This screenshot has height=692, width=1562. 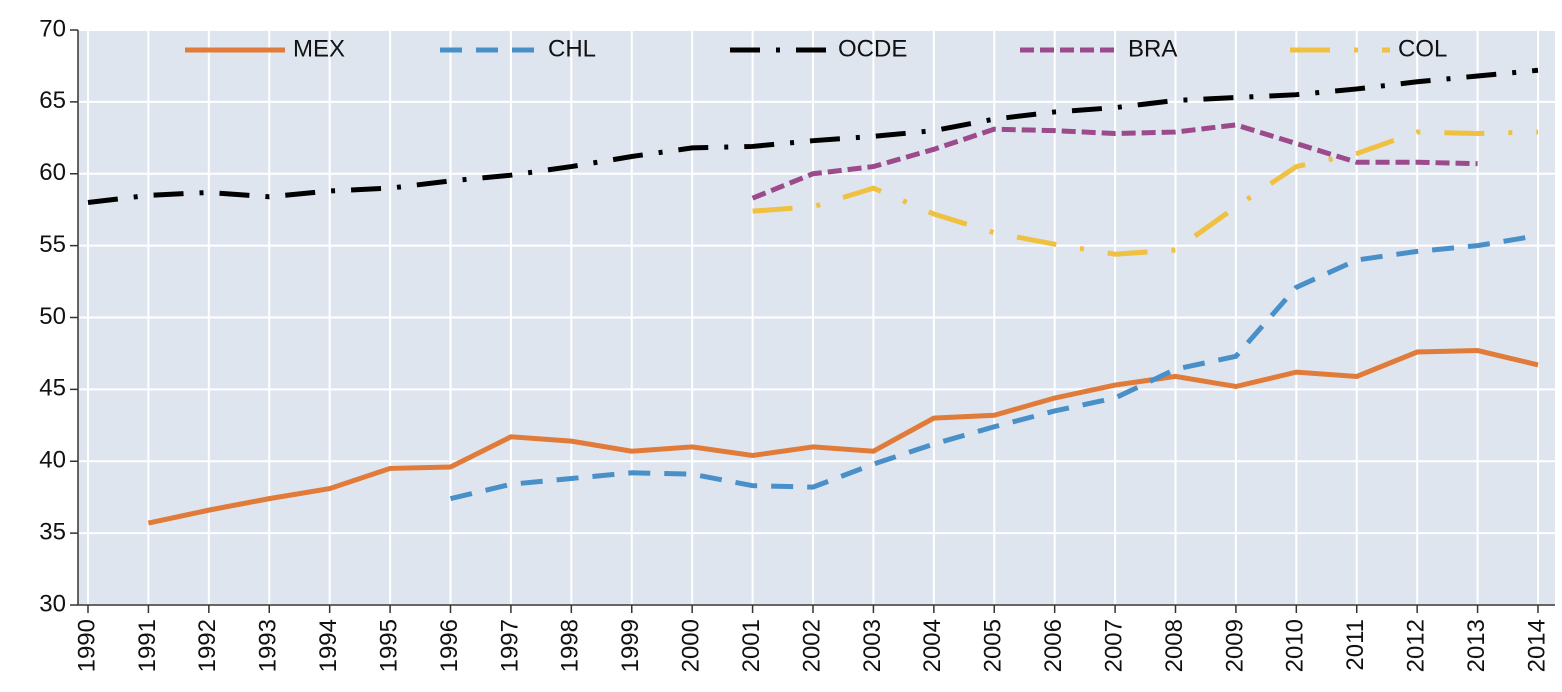 What do you see at coordinates (818, 48) in the screenshot?
I see `legend-item: OCDE` at bounding box center [818, 48].